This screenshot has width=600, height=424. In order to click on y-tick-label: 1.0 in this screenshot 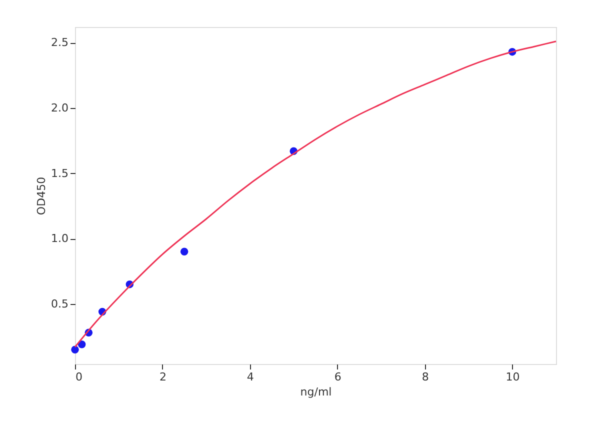, I will do `click(59, 239)`.